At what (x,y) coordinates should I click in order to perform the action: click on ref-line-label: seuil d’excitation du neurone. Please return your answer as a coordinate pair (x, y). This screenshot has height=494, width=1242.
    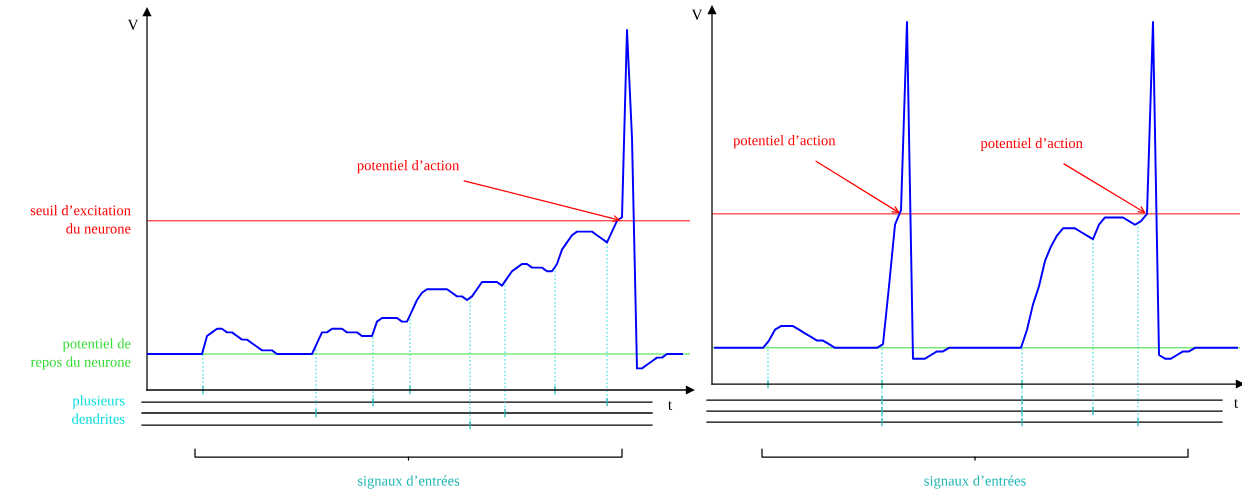
    Looking at the image, I should click on (80, 219).